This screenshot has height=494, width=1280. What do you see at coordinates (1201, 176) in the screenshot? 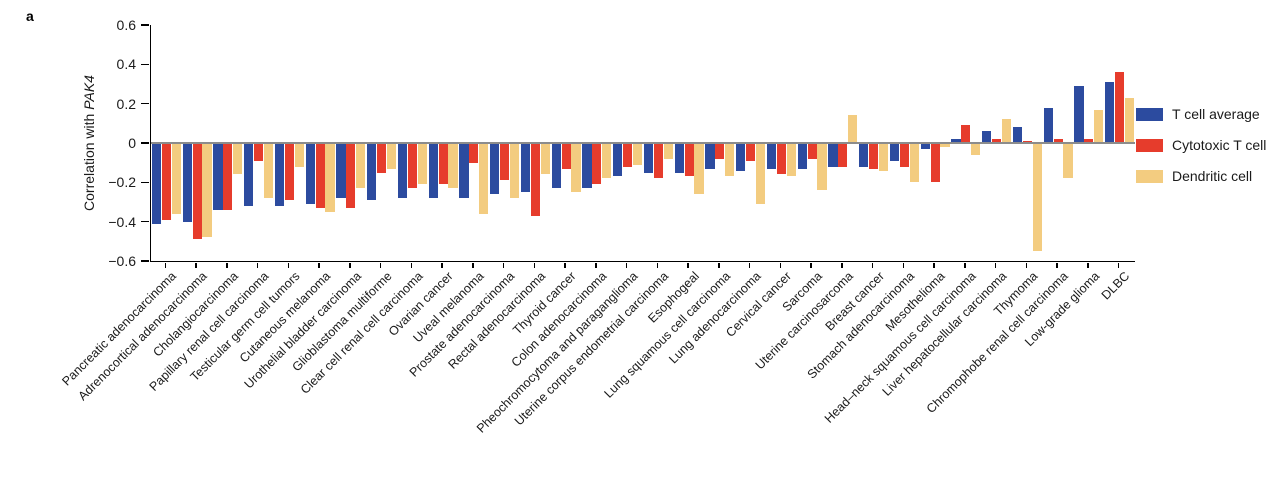
I see `legend-item-dendritic-cell: Dendritic cell` at bounding box center [1201, 176].